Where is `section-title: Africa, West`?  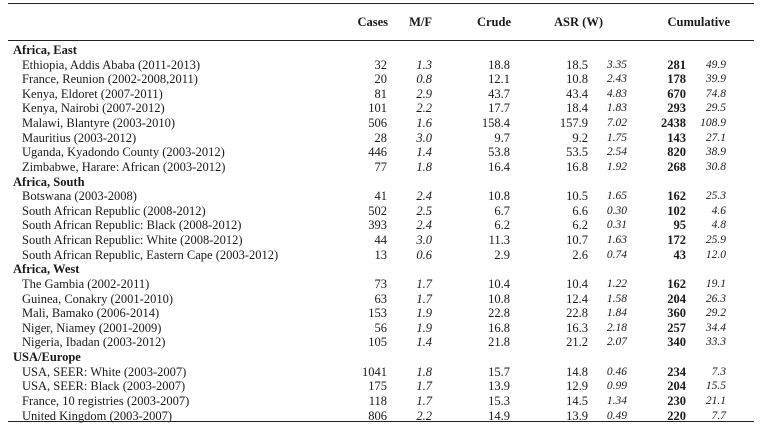 section-title: Africa, West is located at coordinates (46, 269).